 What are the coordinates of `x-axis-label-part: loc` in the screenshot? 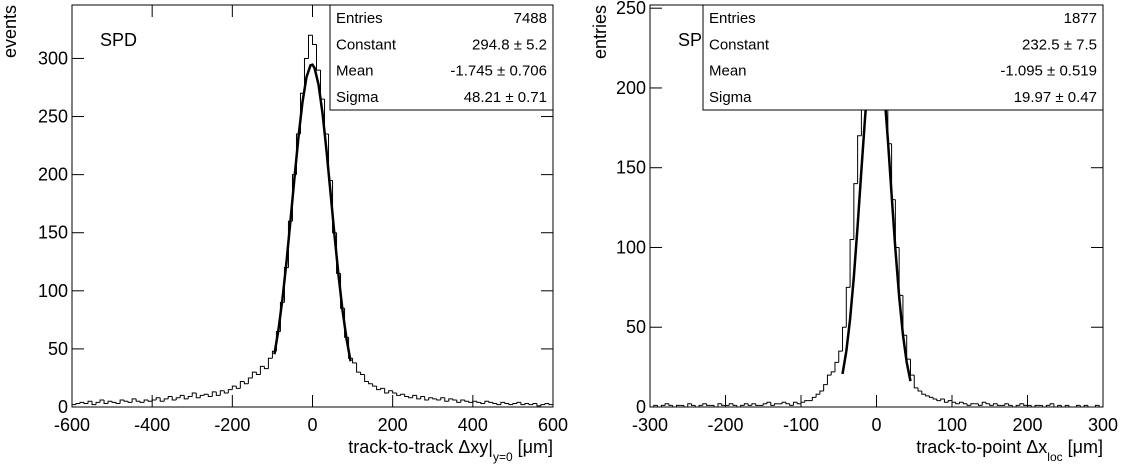 It's located at (1054, 457).